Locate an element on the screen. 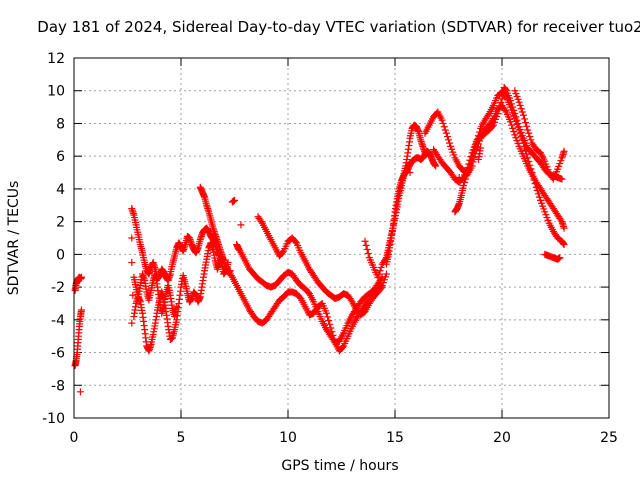 The width and height of the screenshot is (640, 485). x-tick-label: 15 is located at coordinates (395, 438).